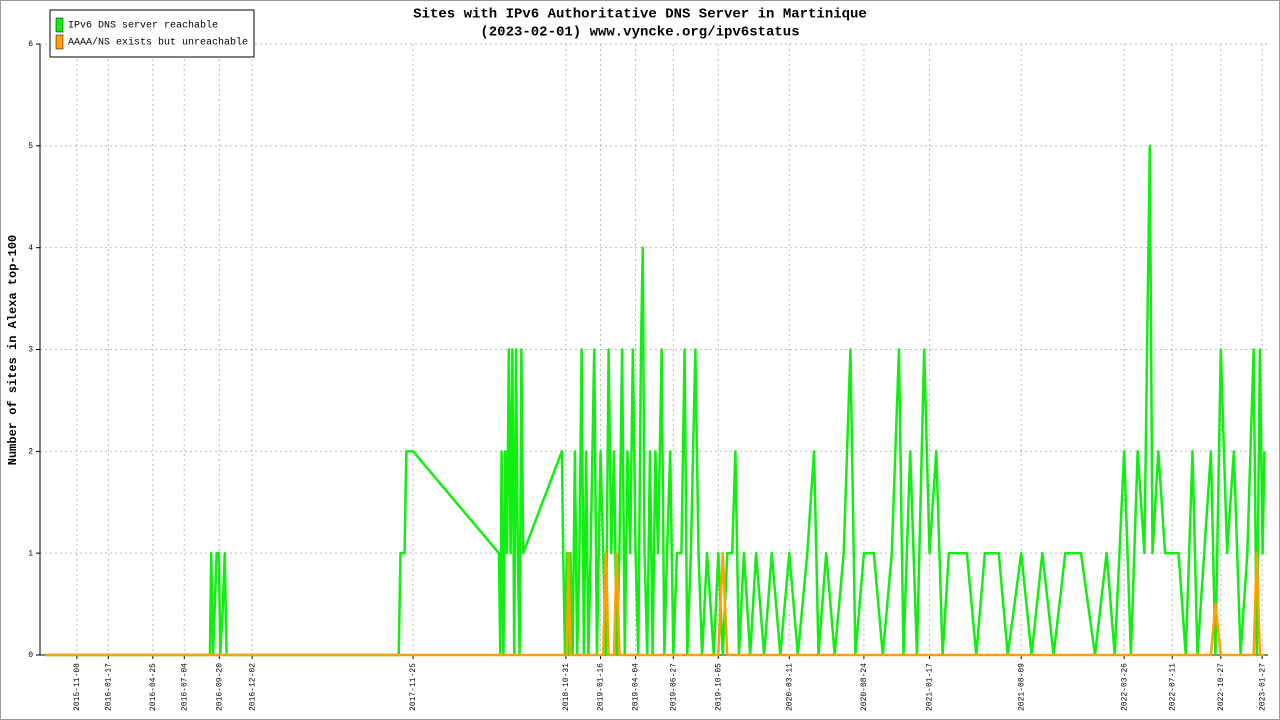  Describe the element at coordinates (601, 687) in the screenshot. I see `x-tick-label: 2019-01-16` at that location.